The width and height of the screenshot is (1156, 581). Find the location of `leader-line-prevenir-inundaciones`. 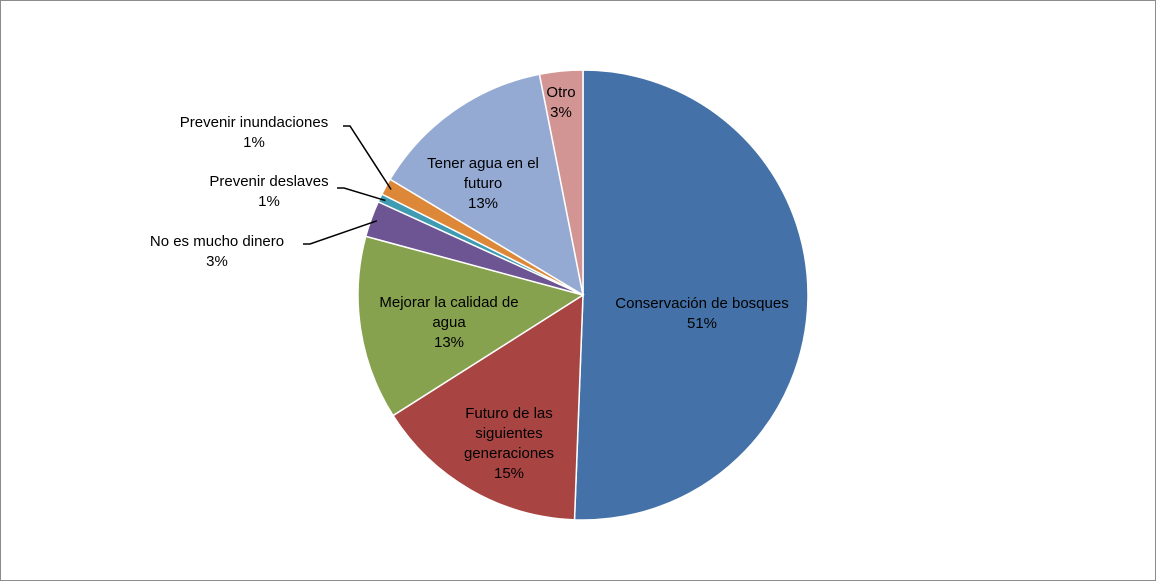

leader-line-prevenir-inundaciones is located at coordinates (367, 157).